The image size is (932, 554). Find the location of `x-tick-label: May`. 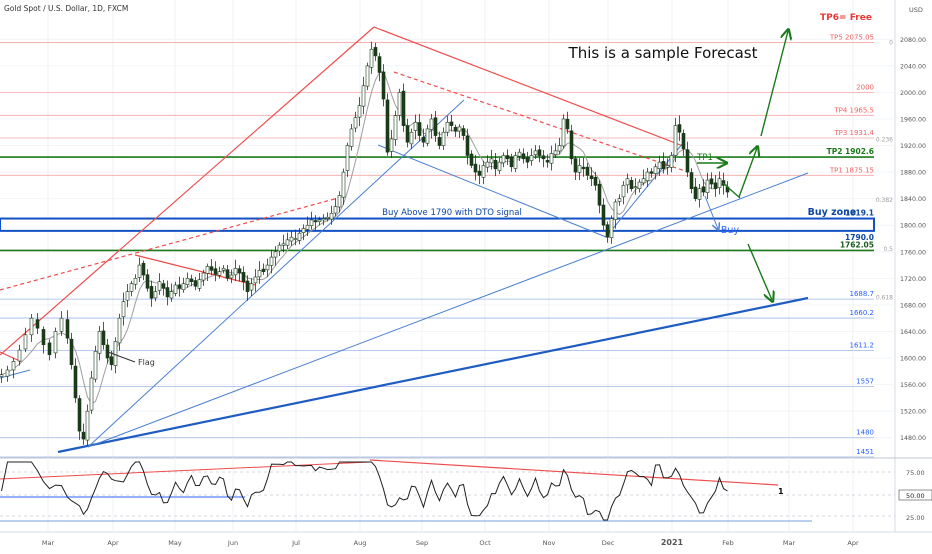

x-tick-label: May is located at coordinates (175, 543).